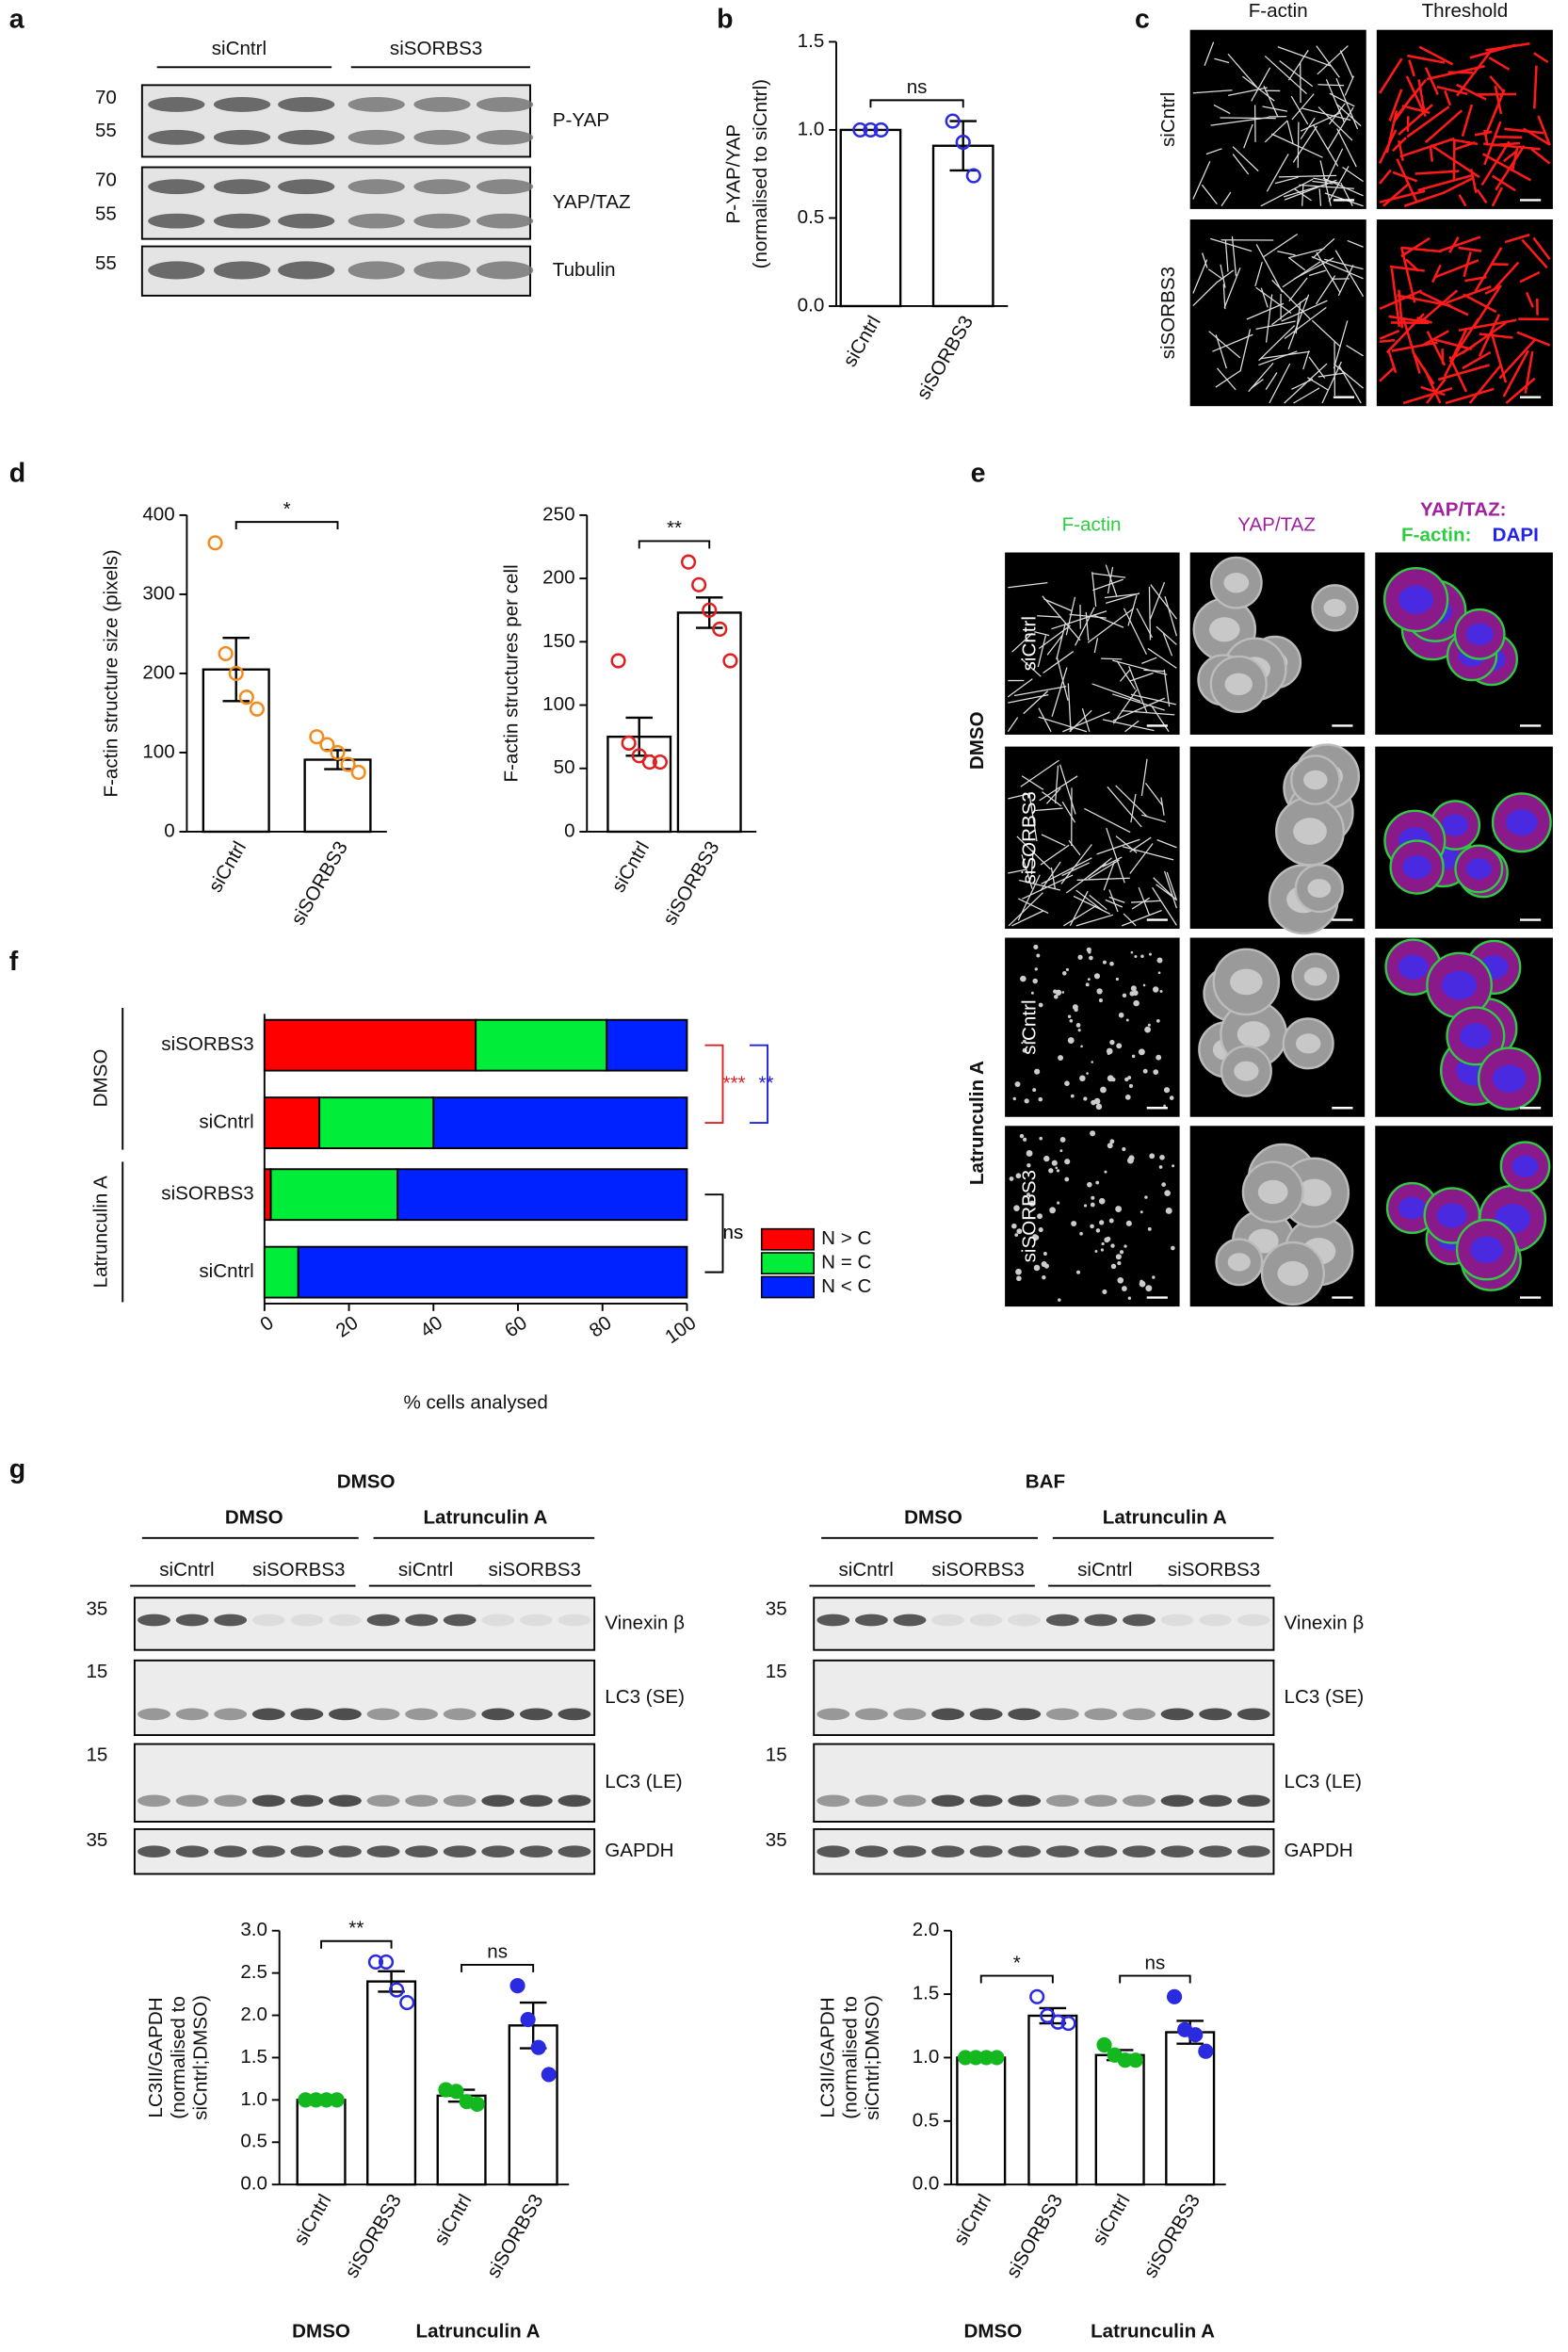  What do you see at coordinates (321, 2332) in the screenshot?
I see `x-group-label: DMSO` at bounding box center [321, 2332].